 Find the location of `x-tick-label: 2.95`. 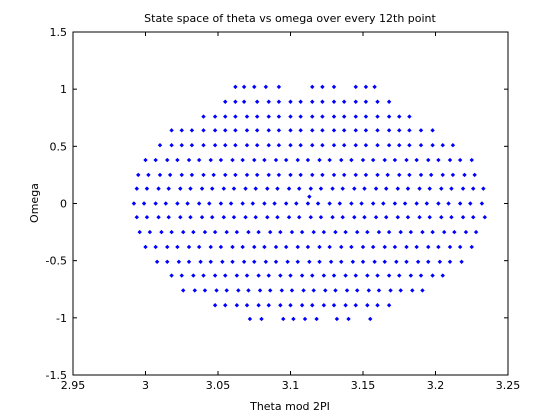

x-tick-label: 2.95 is located at coordinates (73, 385).